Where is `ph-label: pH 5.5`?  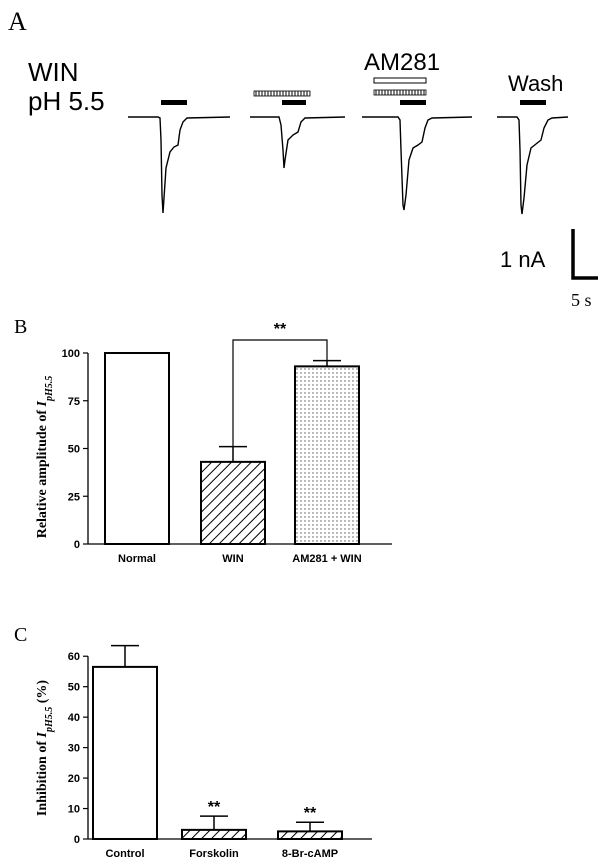
ph-label: pH 5.5 is located at coordinates (66, 101).